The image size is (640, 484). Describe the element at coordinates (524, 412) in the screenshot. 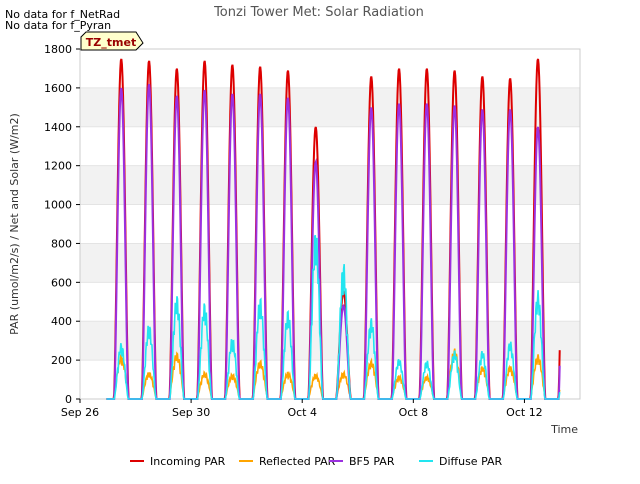

I see `x-tick-label: Oct 12` at that location.